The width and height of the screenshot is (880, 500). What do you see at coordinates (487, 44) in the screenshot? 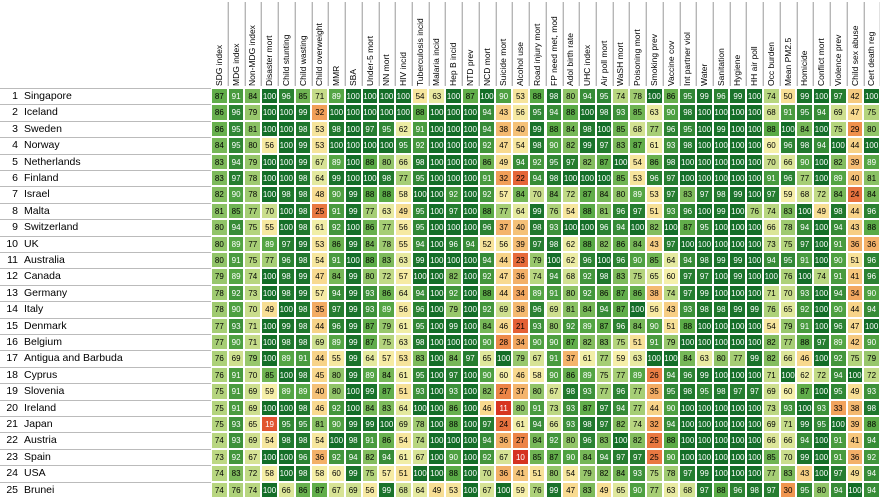
I see `column-header: NCD mort` at bounding box center [487, 44].